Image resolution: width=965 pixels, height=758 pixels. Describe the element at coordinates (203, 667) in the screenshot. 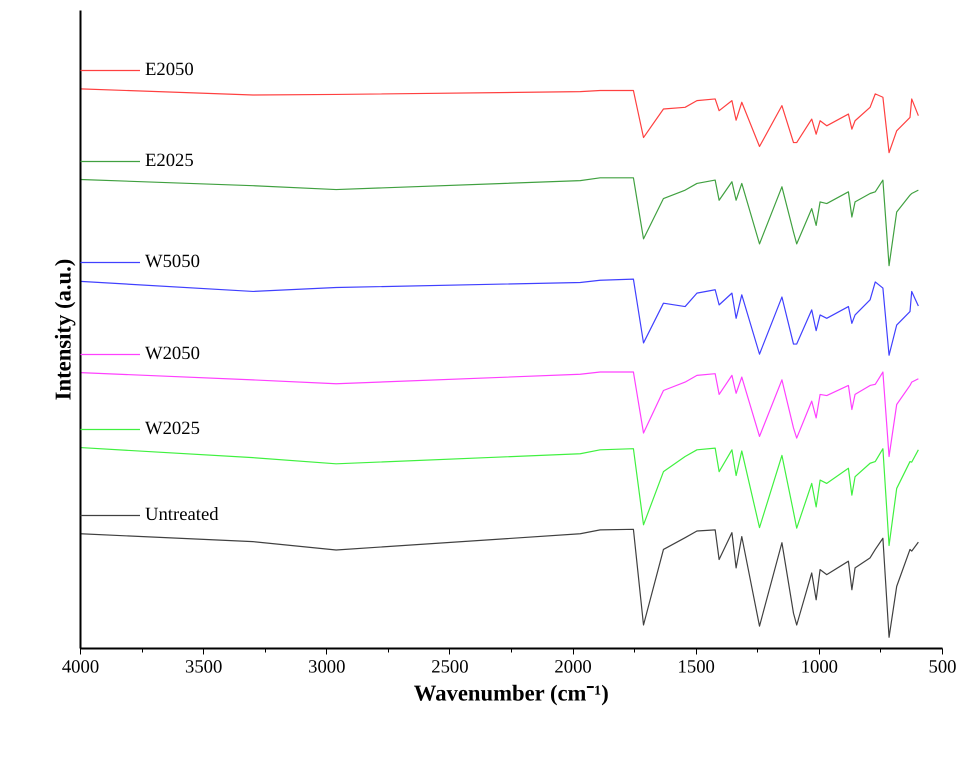

I see `x-tick-label: 3500` at that location.